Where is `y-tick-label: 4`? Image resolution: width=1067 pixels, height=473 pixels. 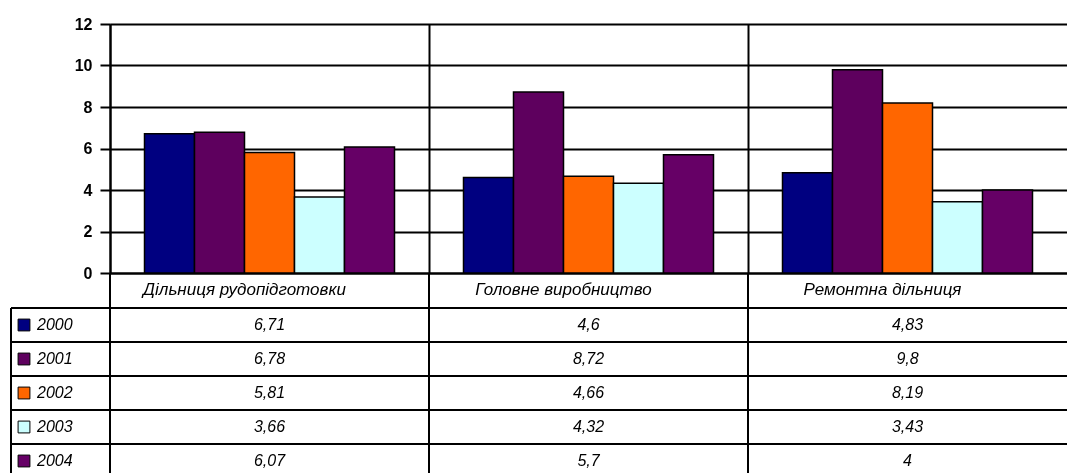
y-tick-label: 4 is located at coordinates (88, 190).